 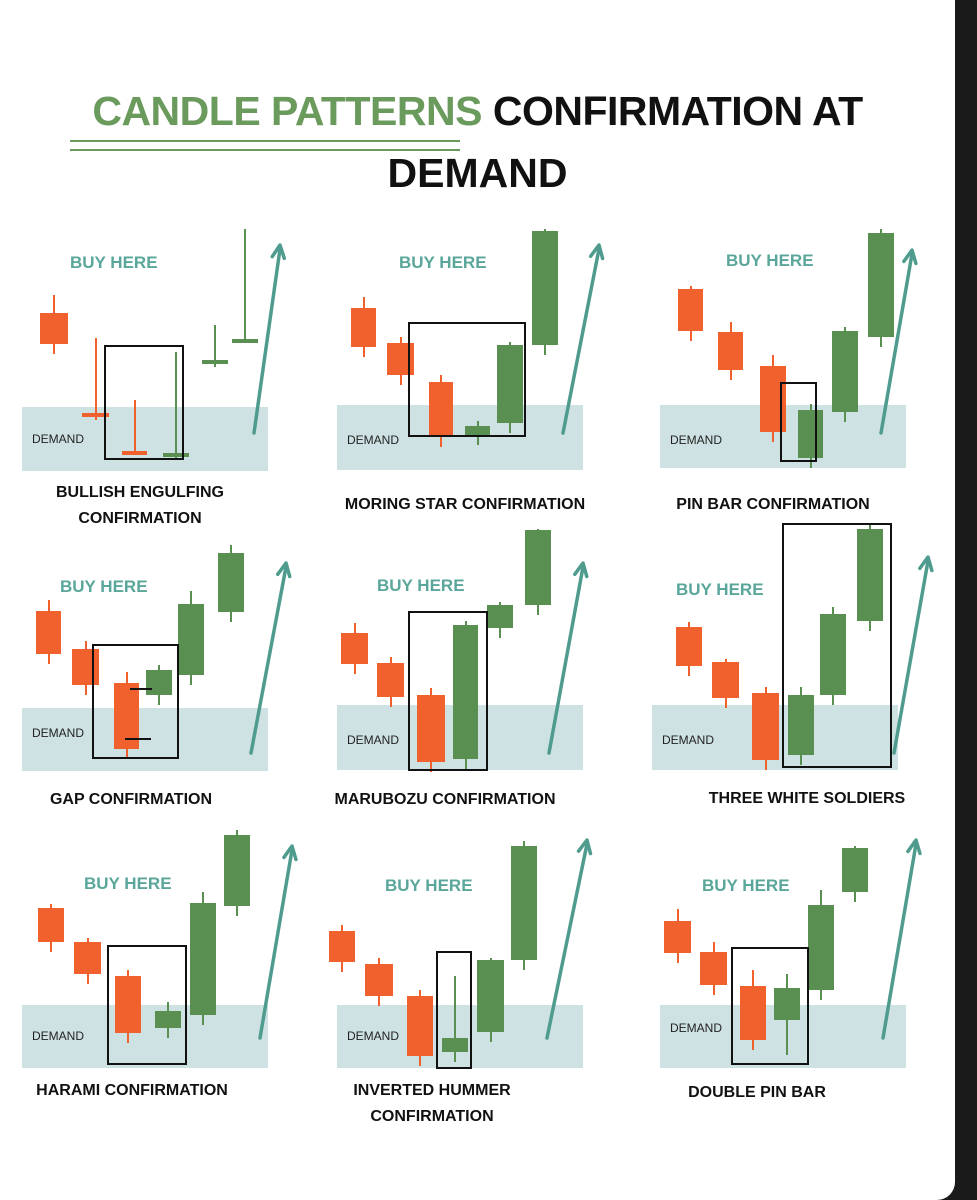 I want to click on pattern-caption: PIN BAR CONFIRMATION, so click(x=773, y=505).